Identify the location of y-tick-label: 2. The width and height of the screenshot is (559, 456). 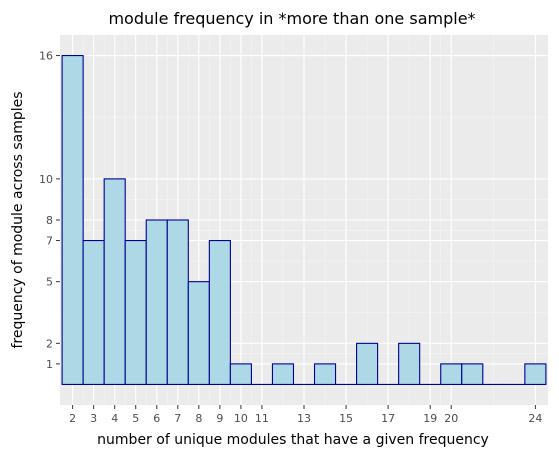
(49, 343).